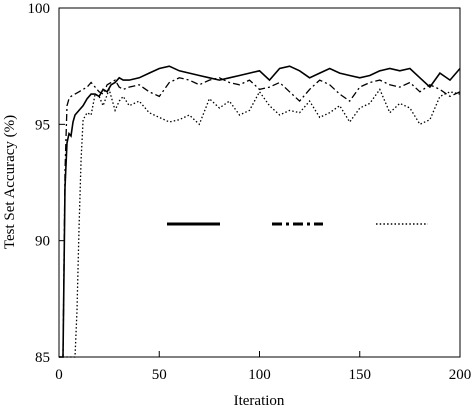  I want to click on x-tick-label: 100, so click(259, 375).